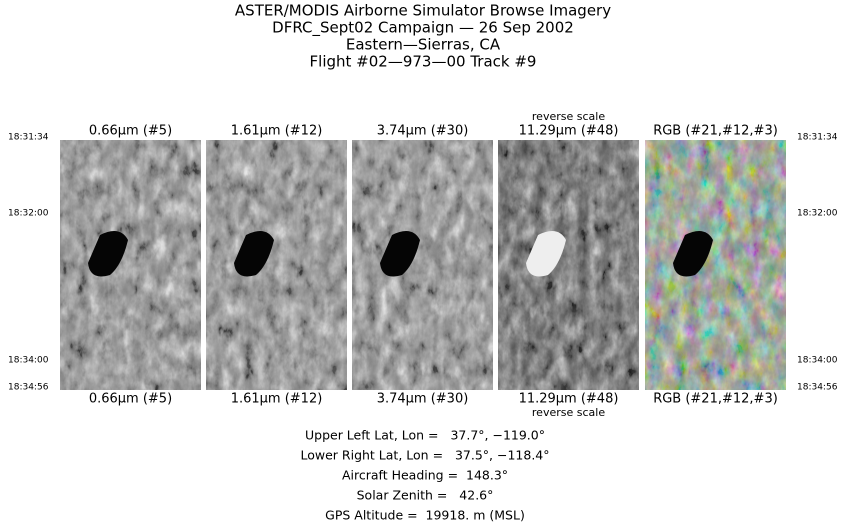 Image resolution: width=847 pixels, height=531 pixels. Describe the element at coordinates (423, 62) in the screenshot. I see `title-line: Flight #02—973—00 Track #9` at that location.